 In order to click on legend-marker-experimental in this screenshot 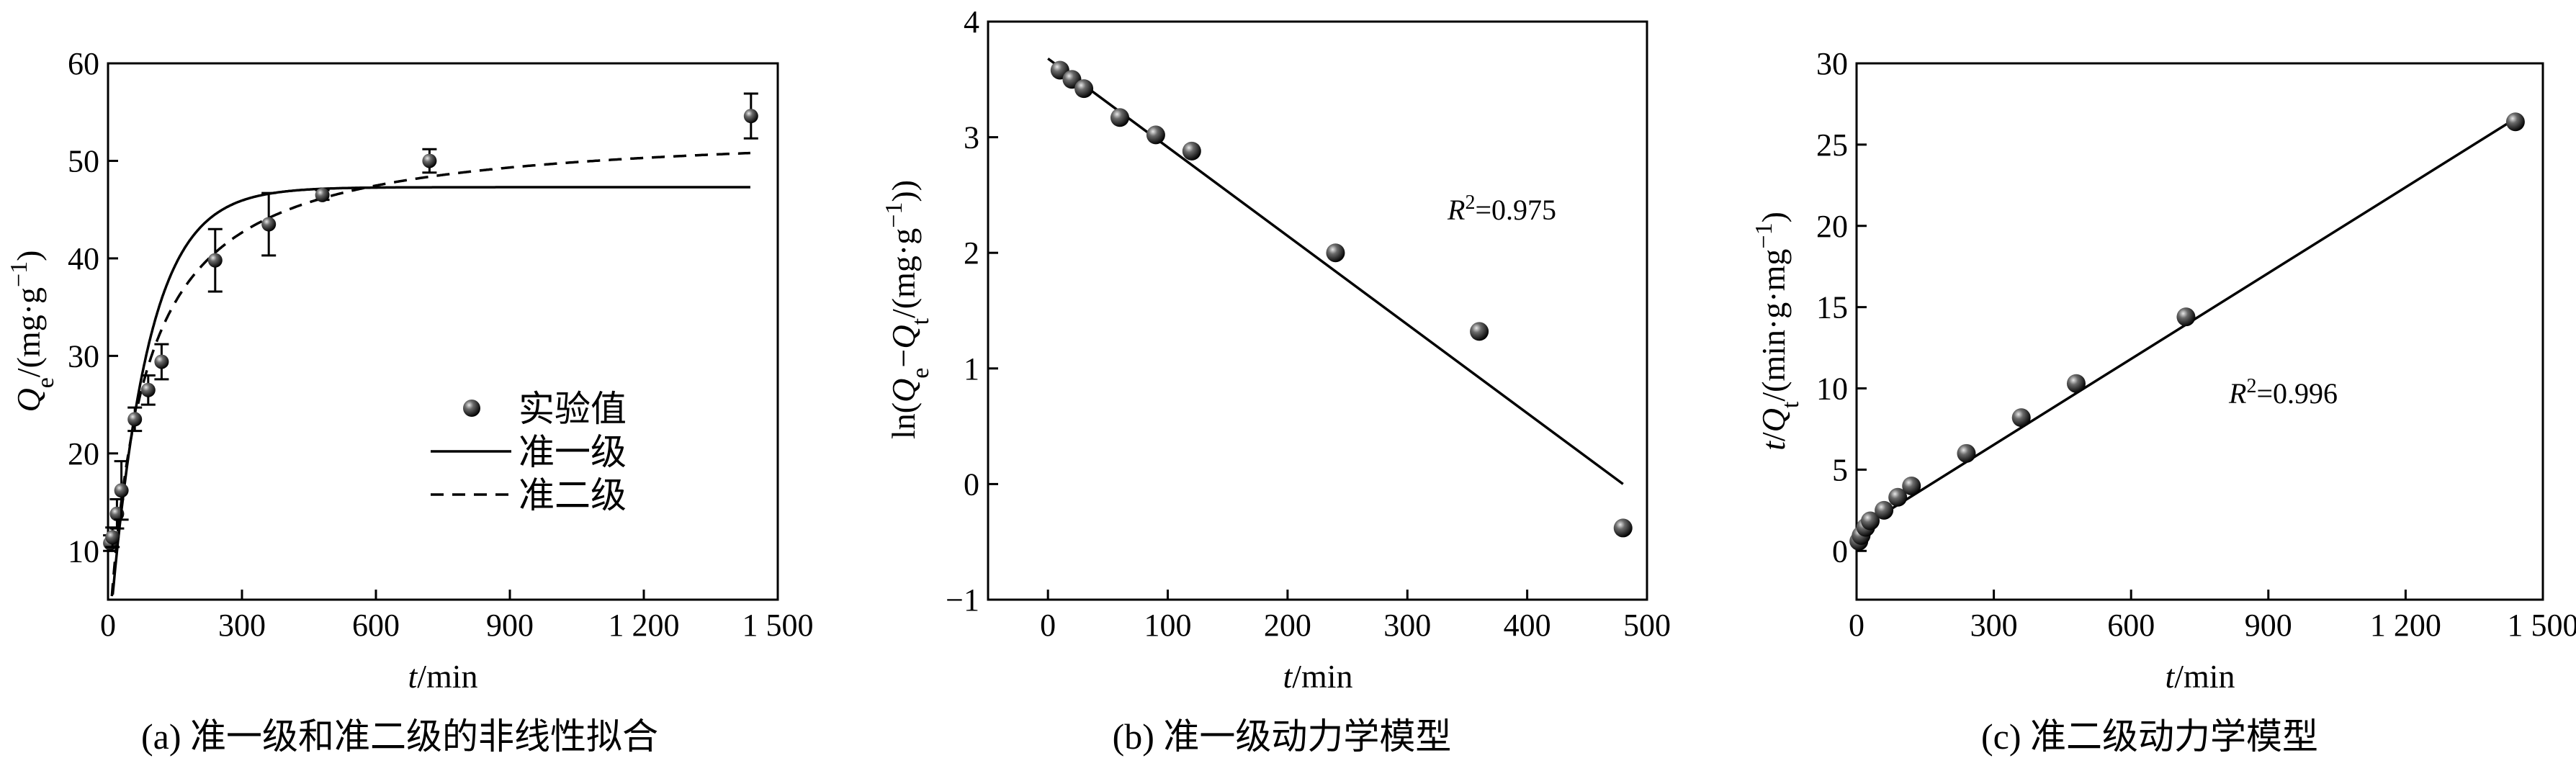, I will do `click(471, 408)`.